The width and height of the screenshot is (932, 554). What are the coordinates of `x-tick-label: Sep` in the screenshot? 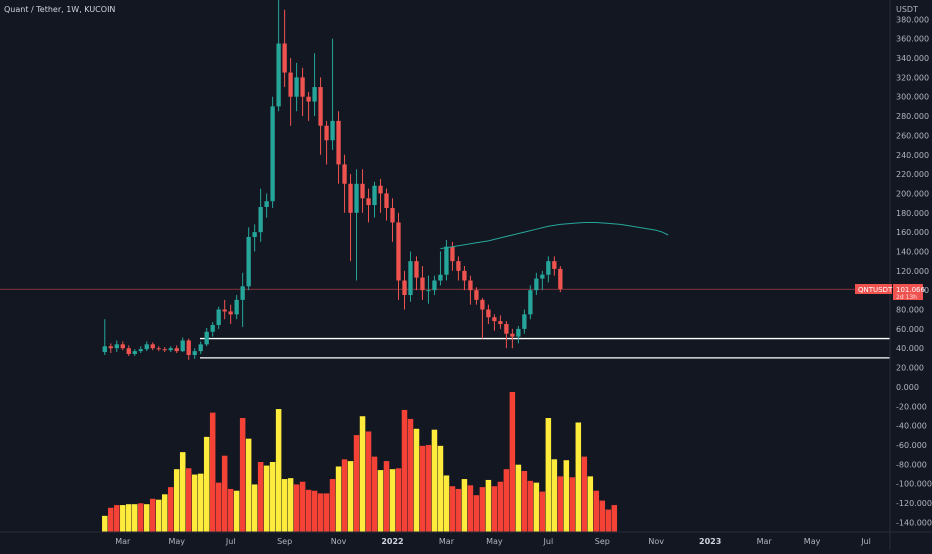 It's located at (602, 541).